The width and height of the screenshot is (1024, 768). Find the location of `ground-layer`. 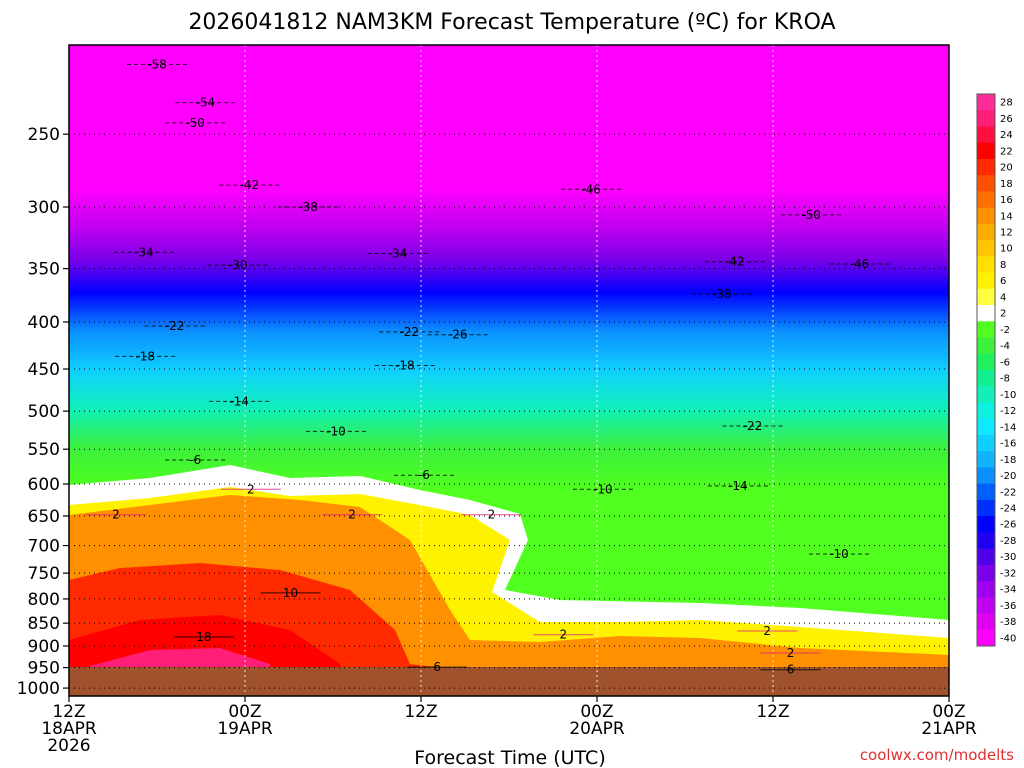

ground-layer is located at coordinates (509, 681).